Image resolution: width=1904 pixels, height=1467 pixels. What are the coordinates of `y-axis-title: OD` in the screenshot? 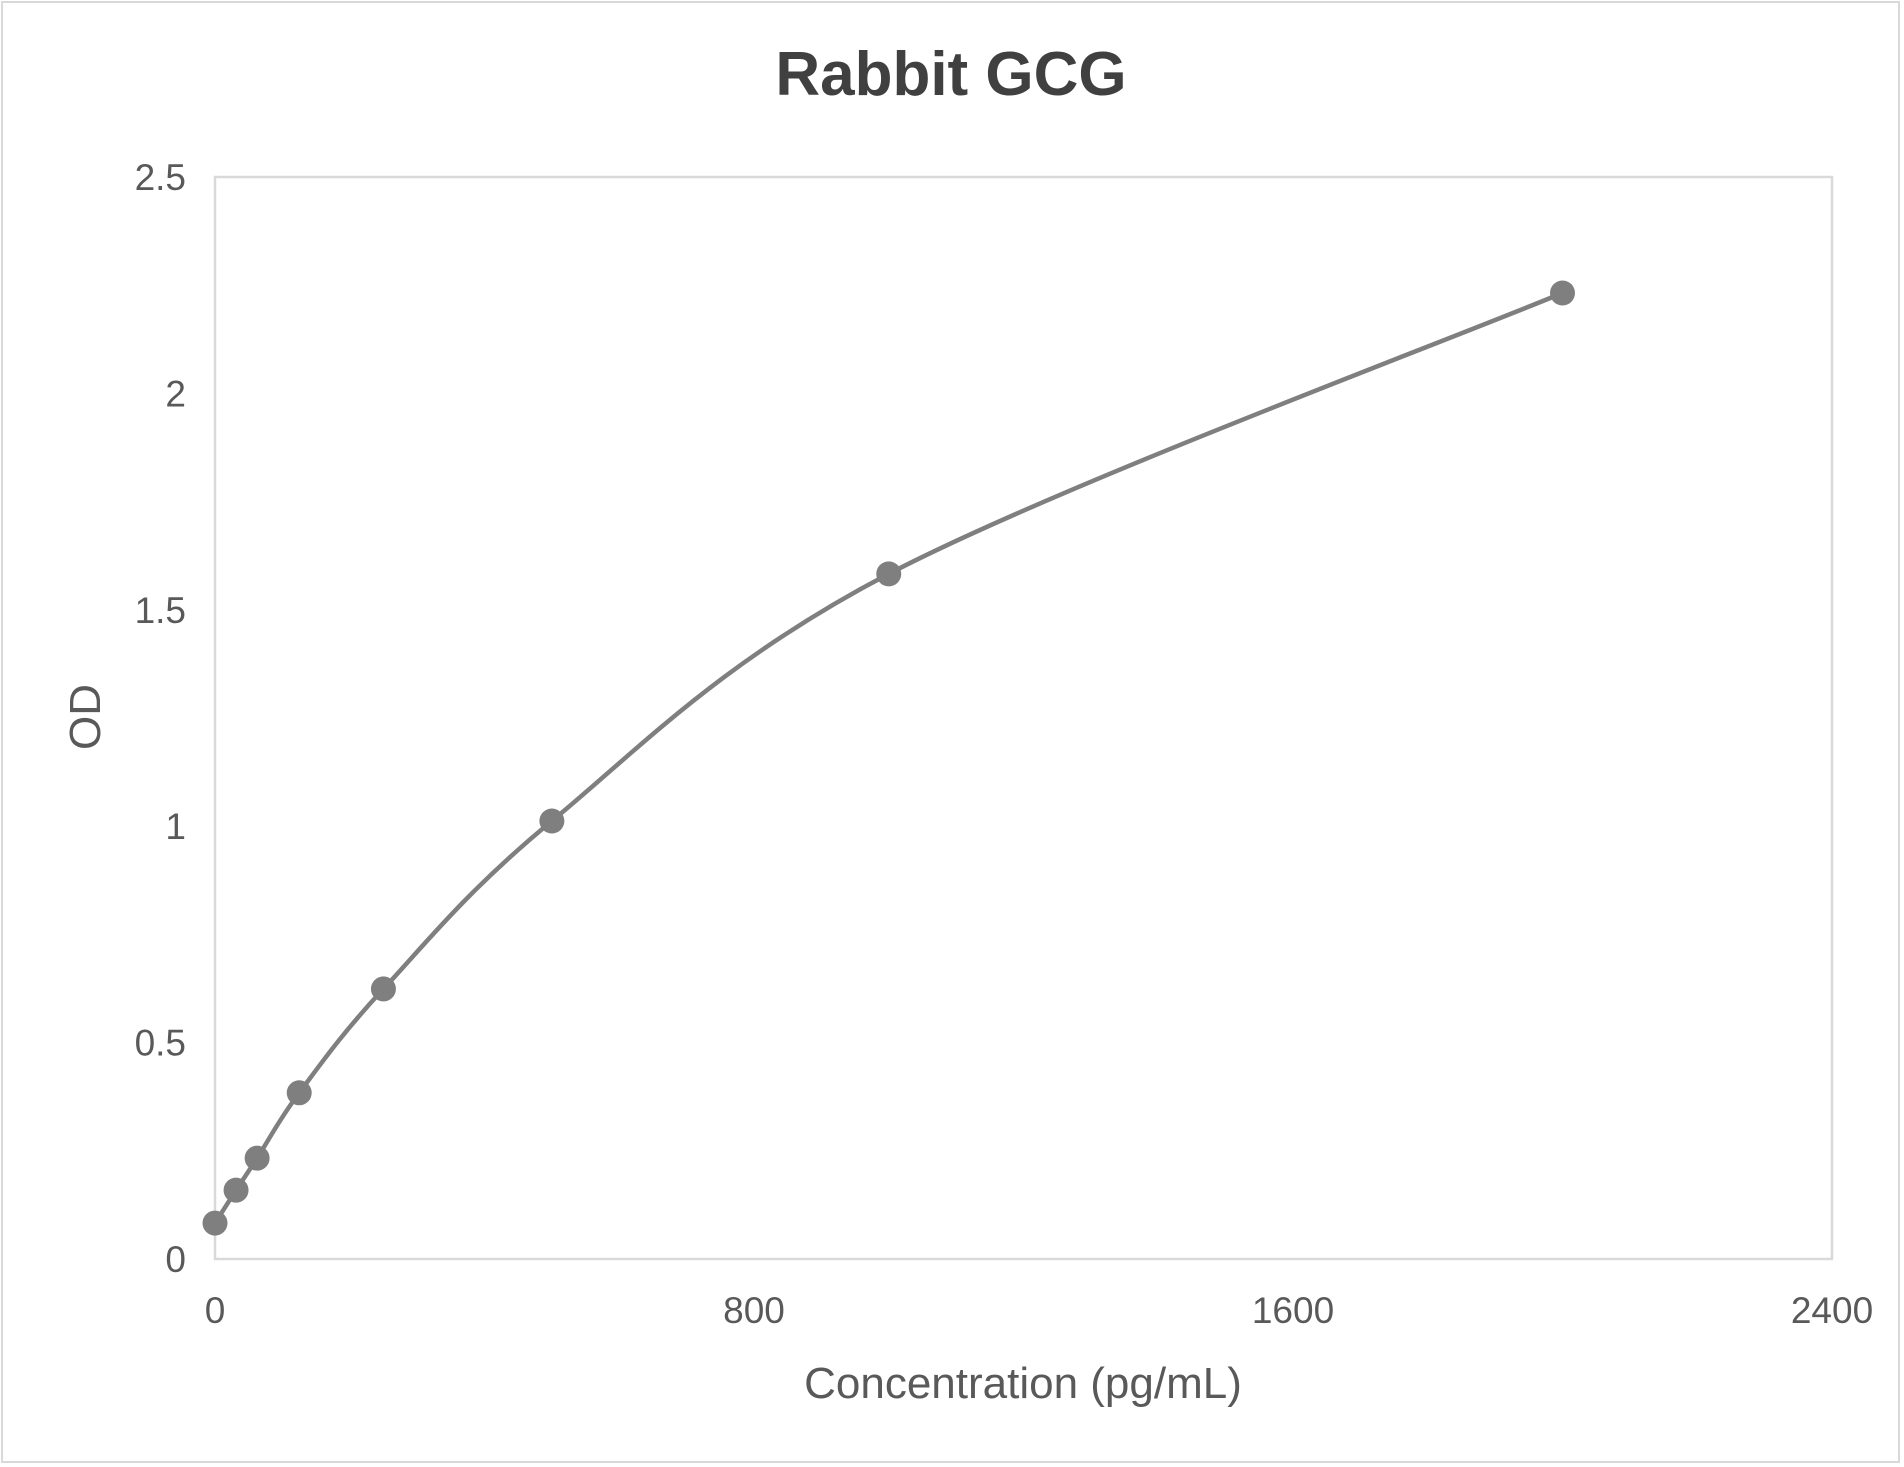 It's located at (85, 717).